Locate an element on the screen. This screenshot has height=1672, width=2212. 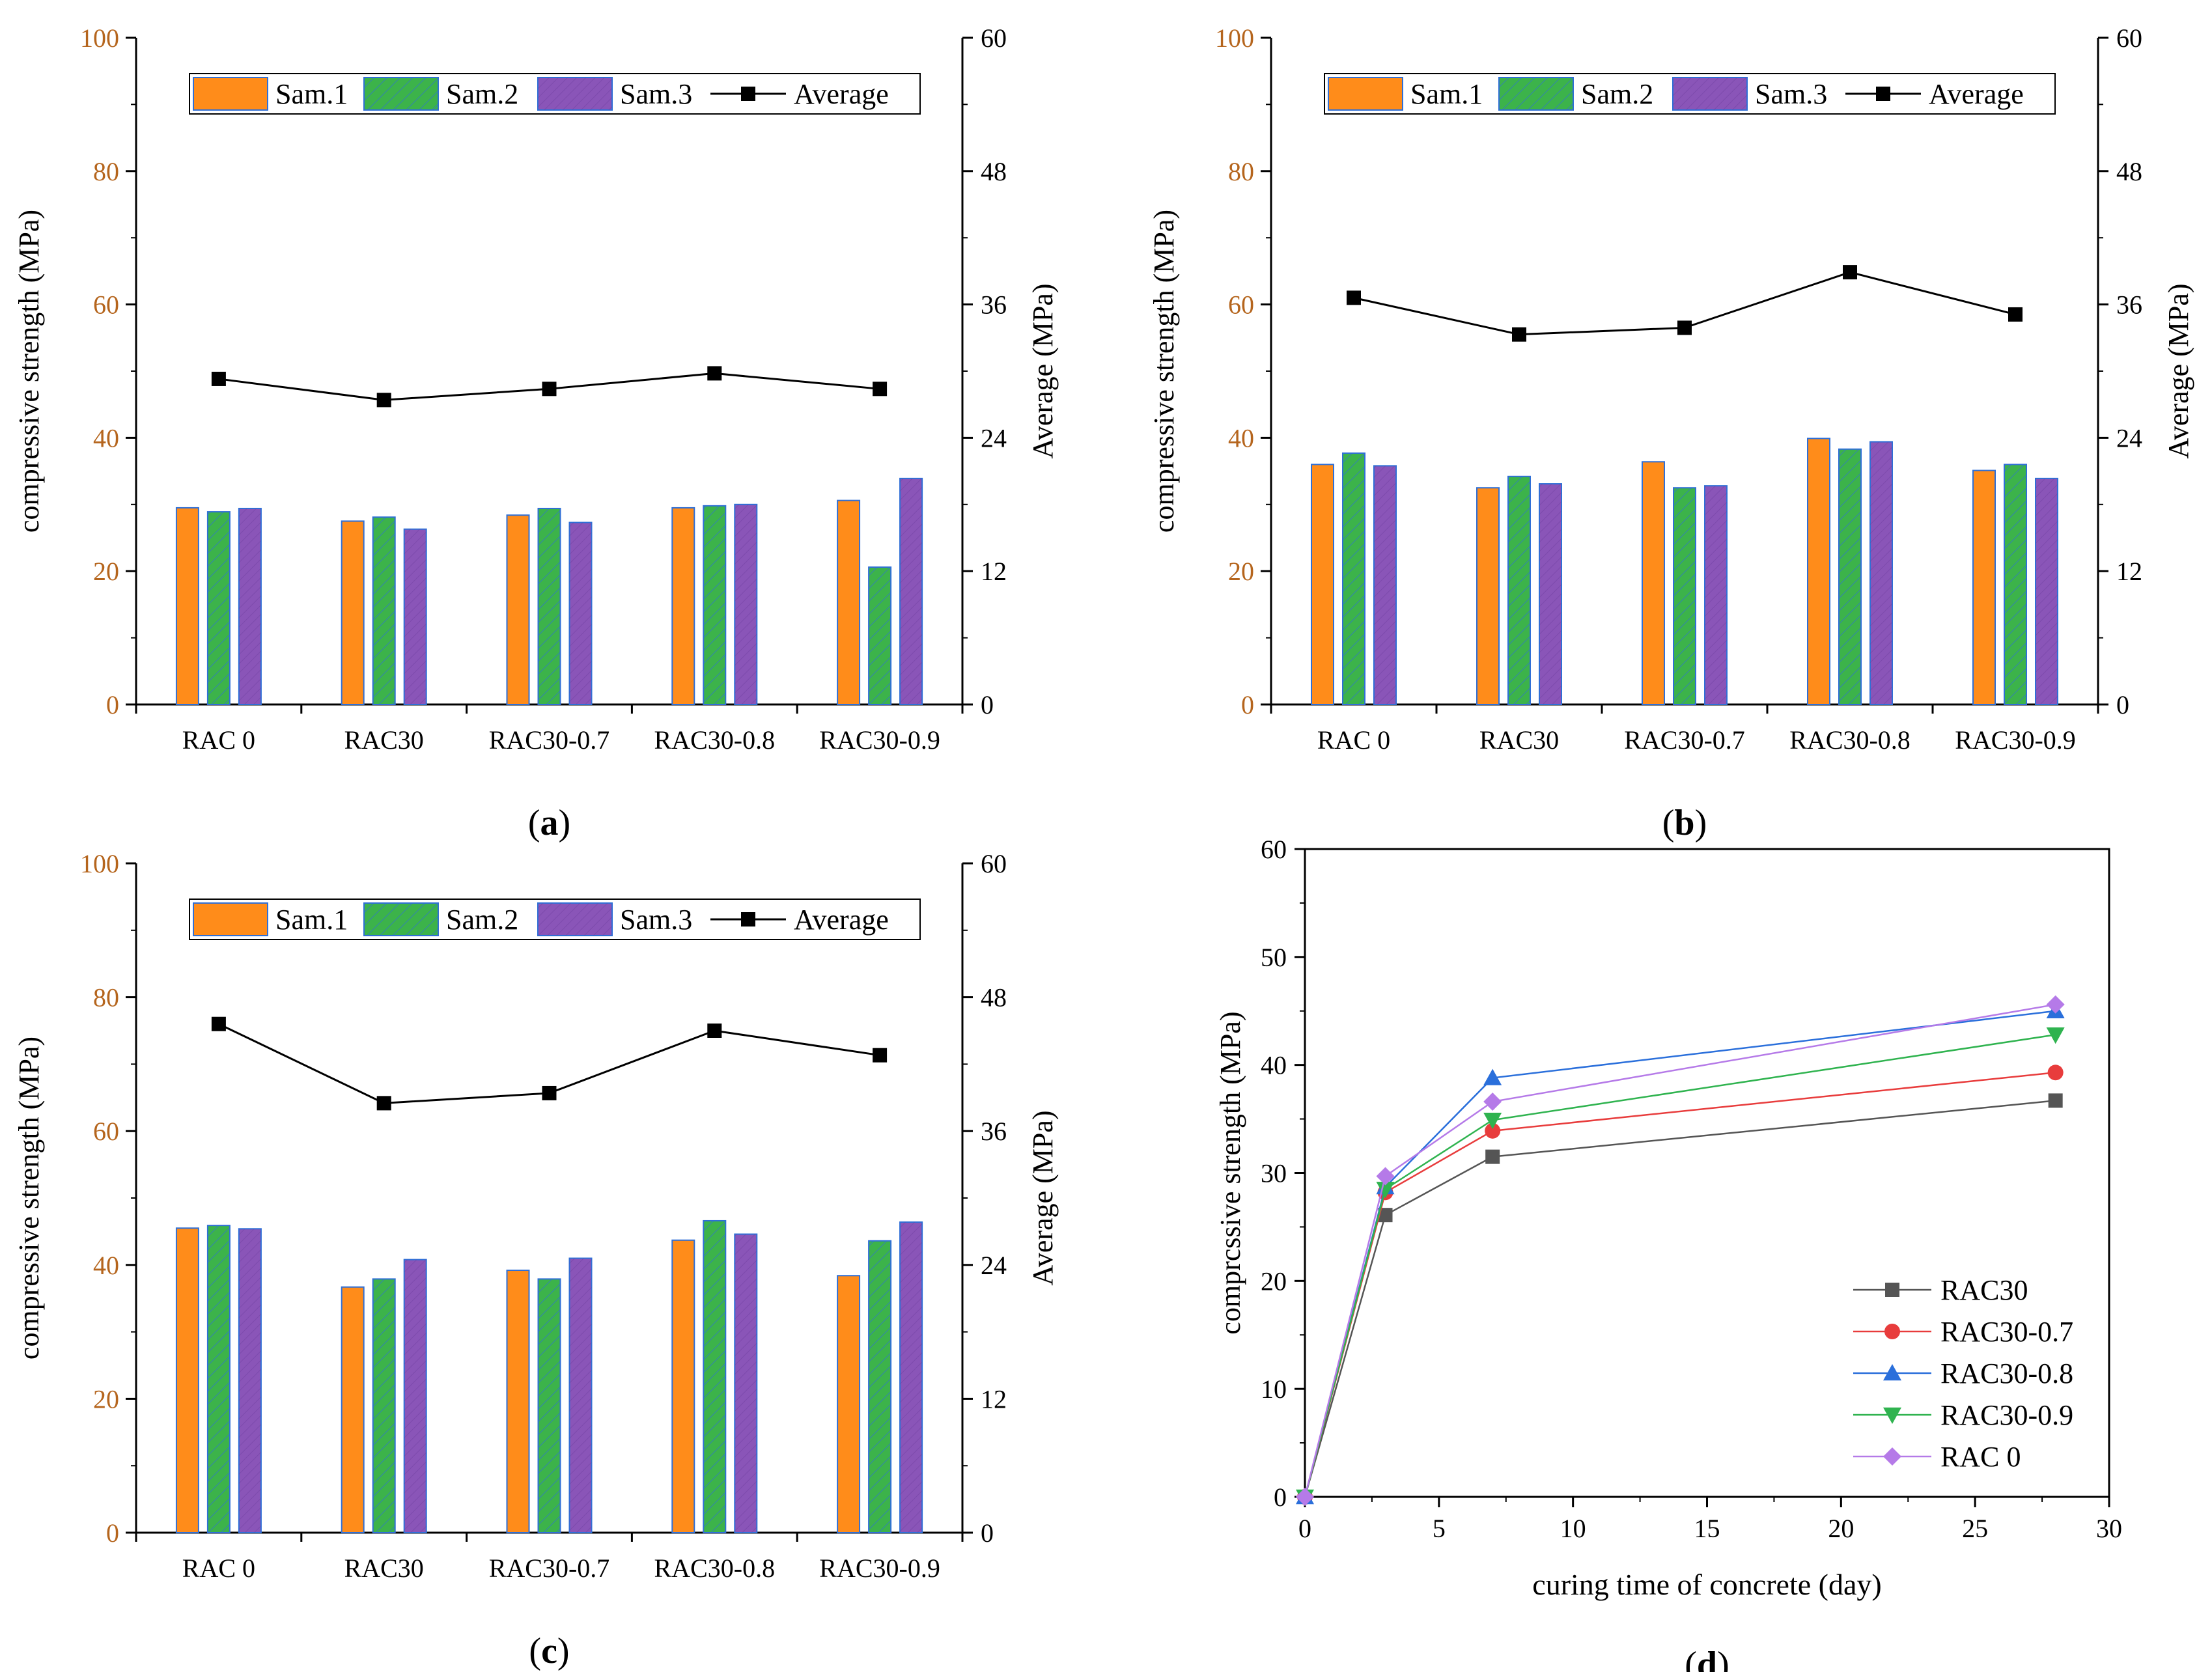
y-tick-label: 40 is located at coordinates (106, 438).